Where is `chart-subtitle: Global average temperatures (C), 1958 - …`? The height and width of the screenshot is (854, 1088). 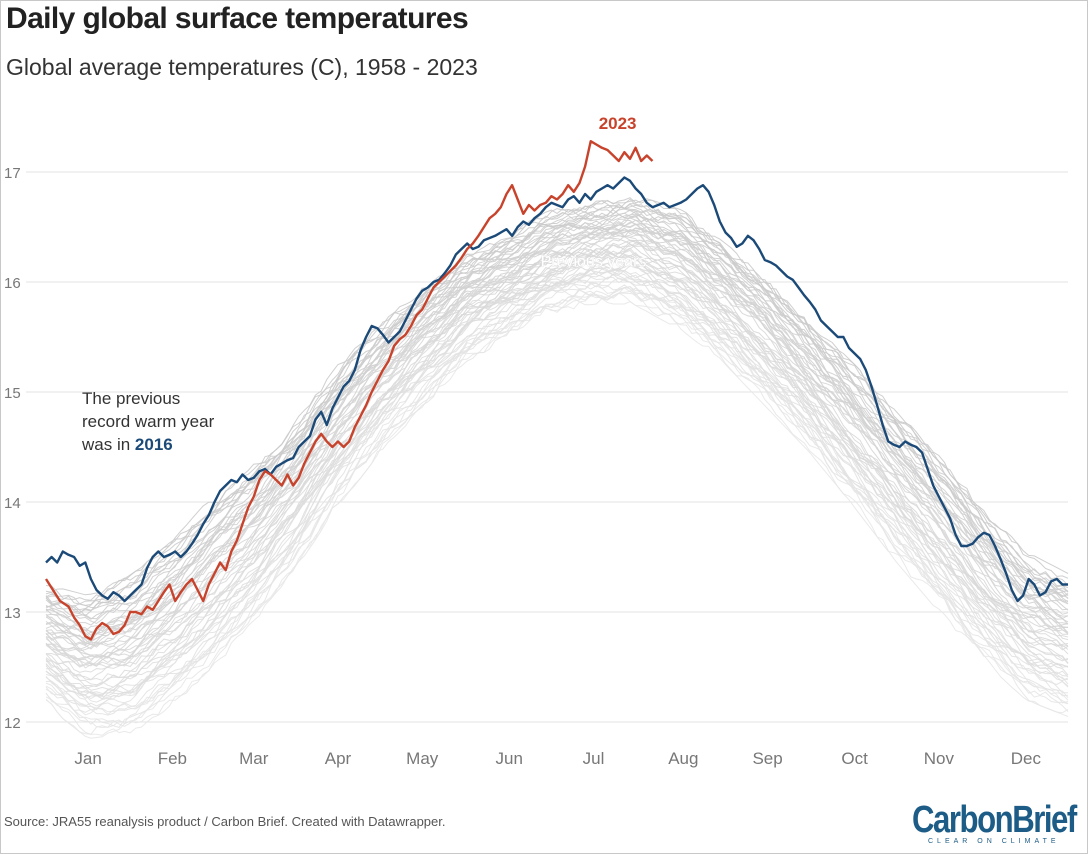
chart-subtitle: Global average temperatures (C), 1958 - … is located at coordinates (242, 67).